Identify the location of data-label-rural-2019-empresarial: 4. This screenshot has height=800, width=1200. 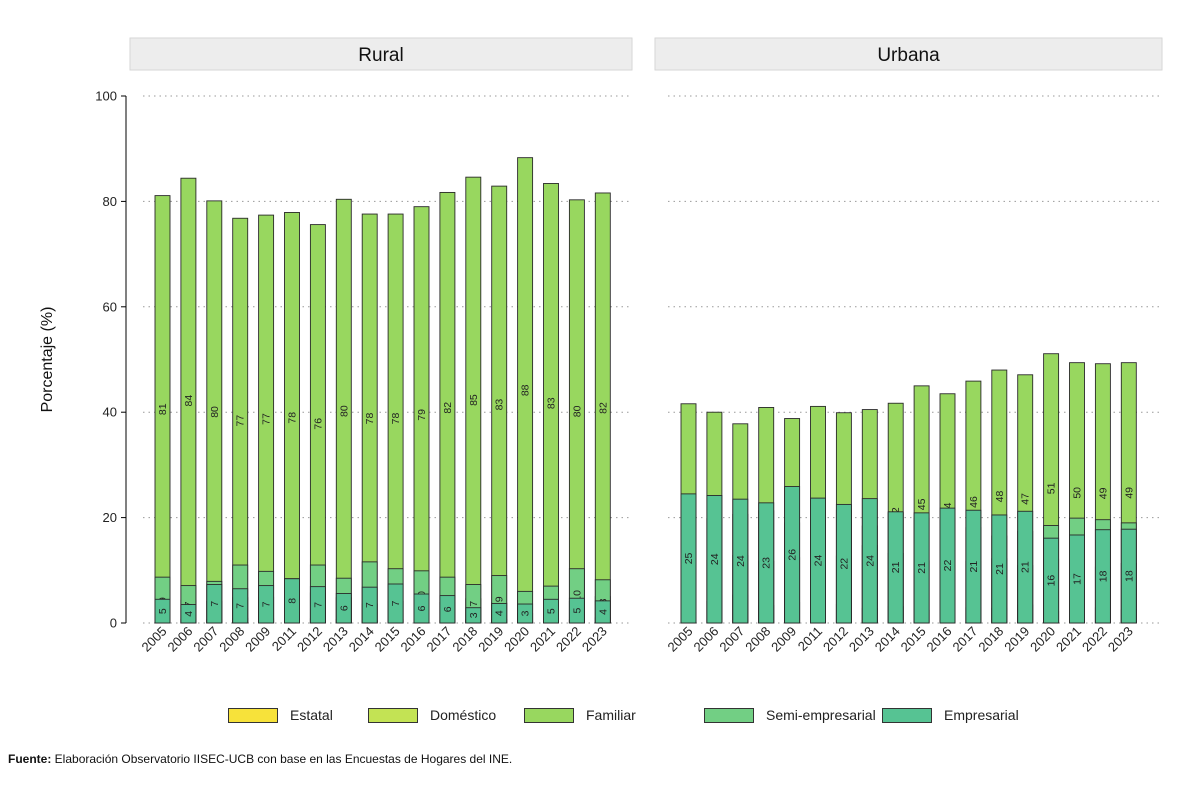
(500, 613).